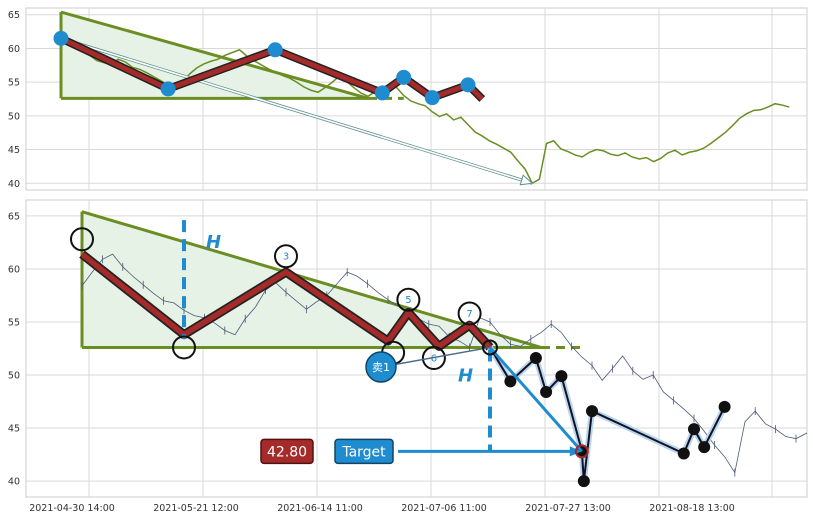  Describe the element at coordinates (692, 508) in the screenshot. I see `x-tick-label: 2021-08-18 13:00` at that location.